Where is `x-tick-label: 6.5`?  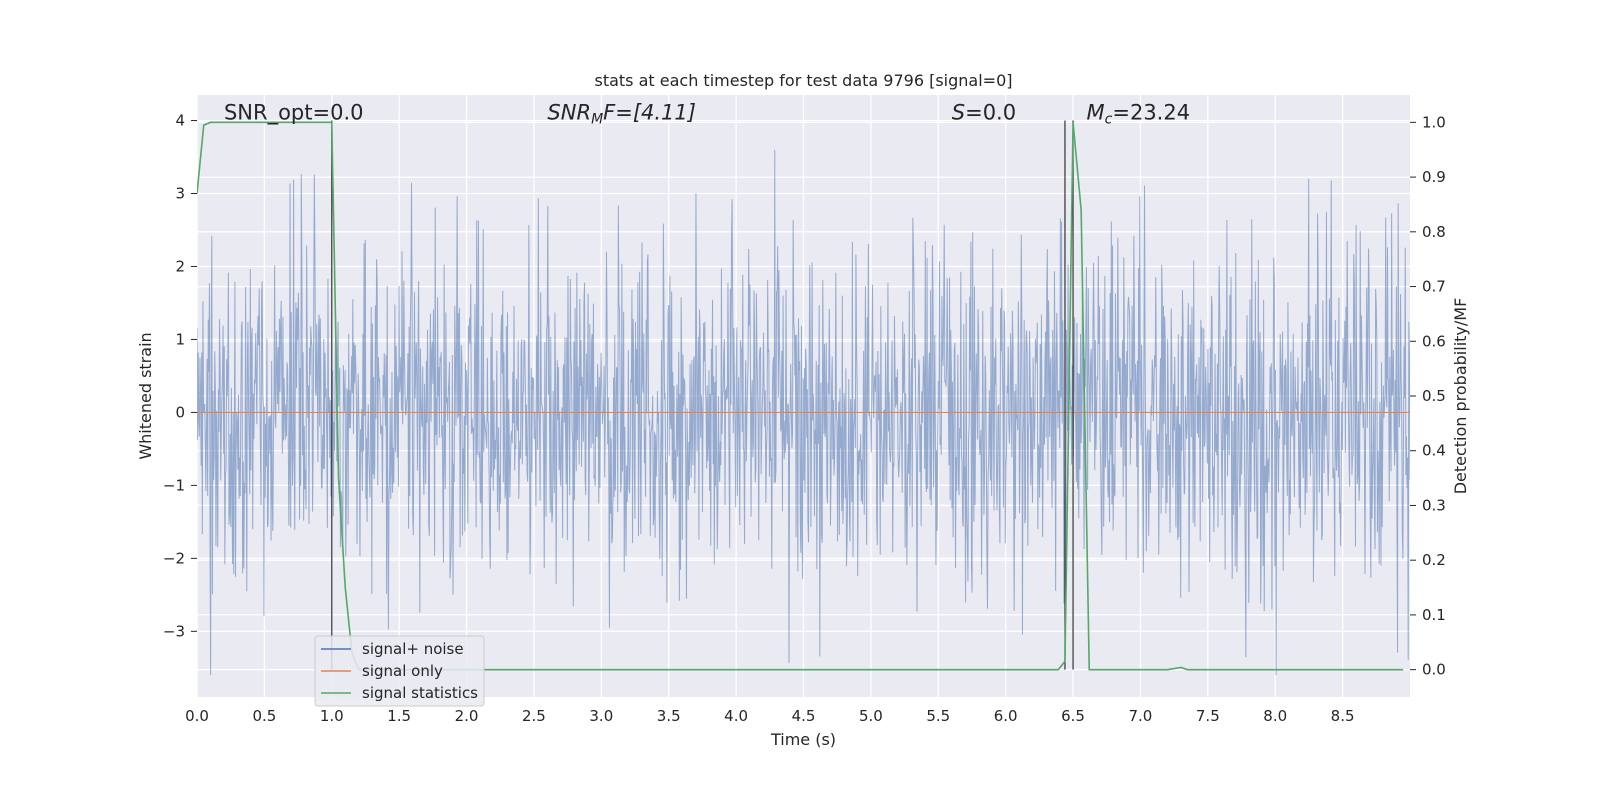 x-tick-label: 6.5 is located at coordinates (1073, 716).